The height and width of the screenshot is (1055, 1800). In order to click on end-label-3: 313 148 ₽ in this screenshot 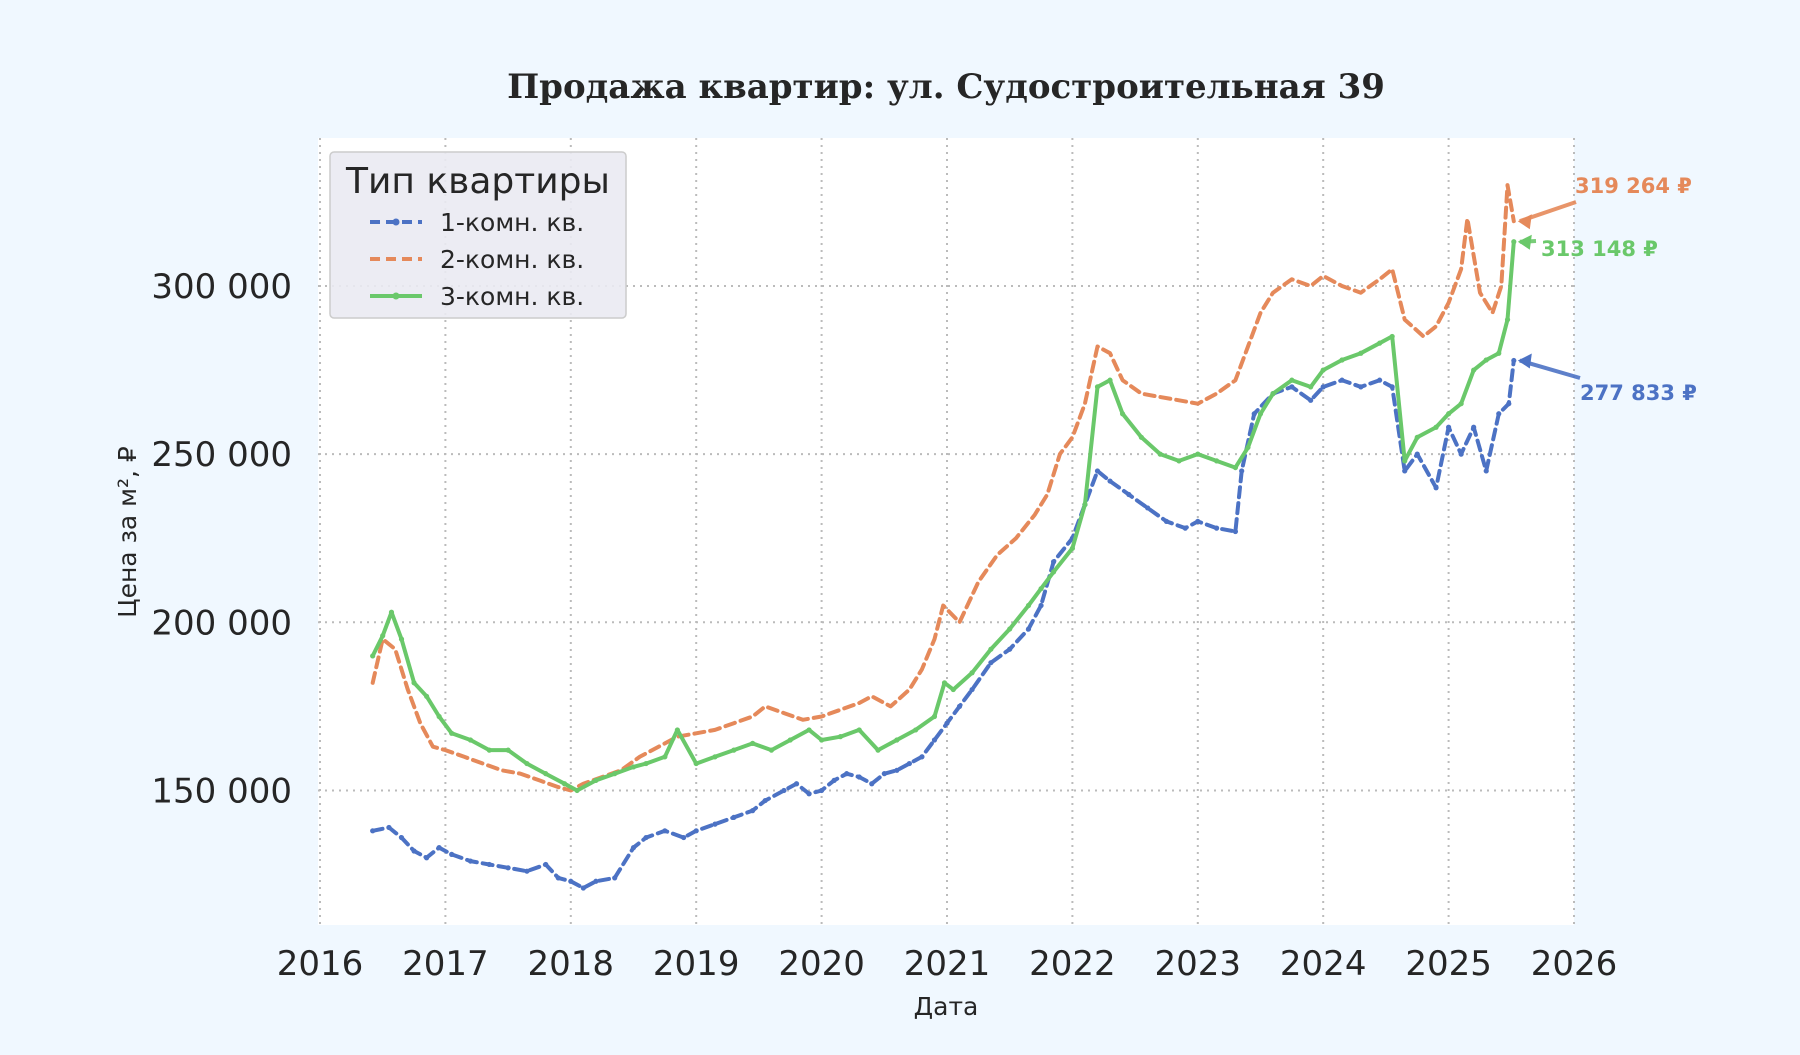, I will do `click(1599, 249)`.